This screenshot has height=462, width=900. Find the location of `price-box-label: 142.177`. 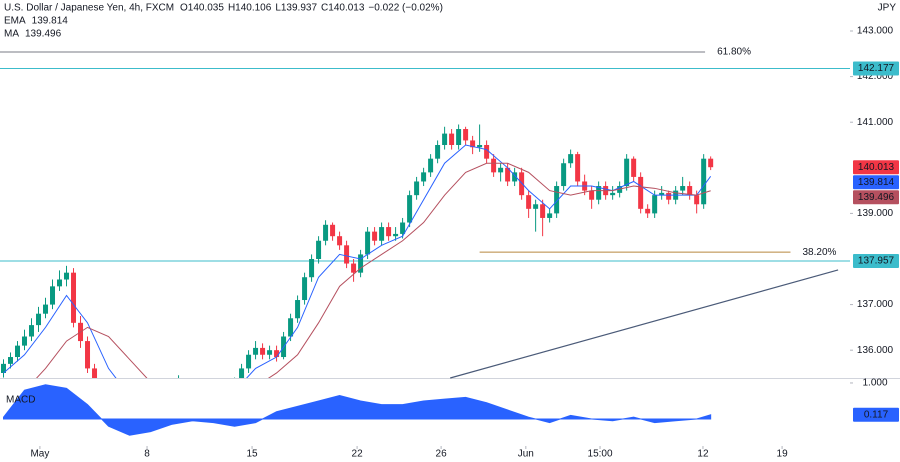

price-box-label: 142.177 is located at coordinates (876, 68).